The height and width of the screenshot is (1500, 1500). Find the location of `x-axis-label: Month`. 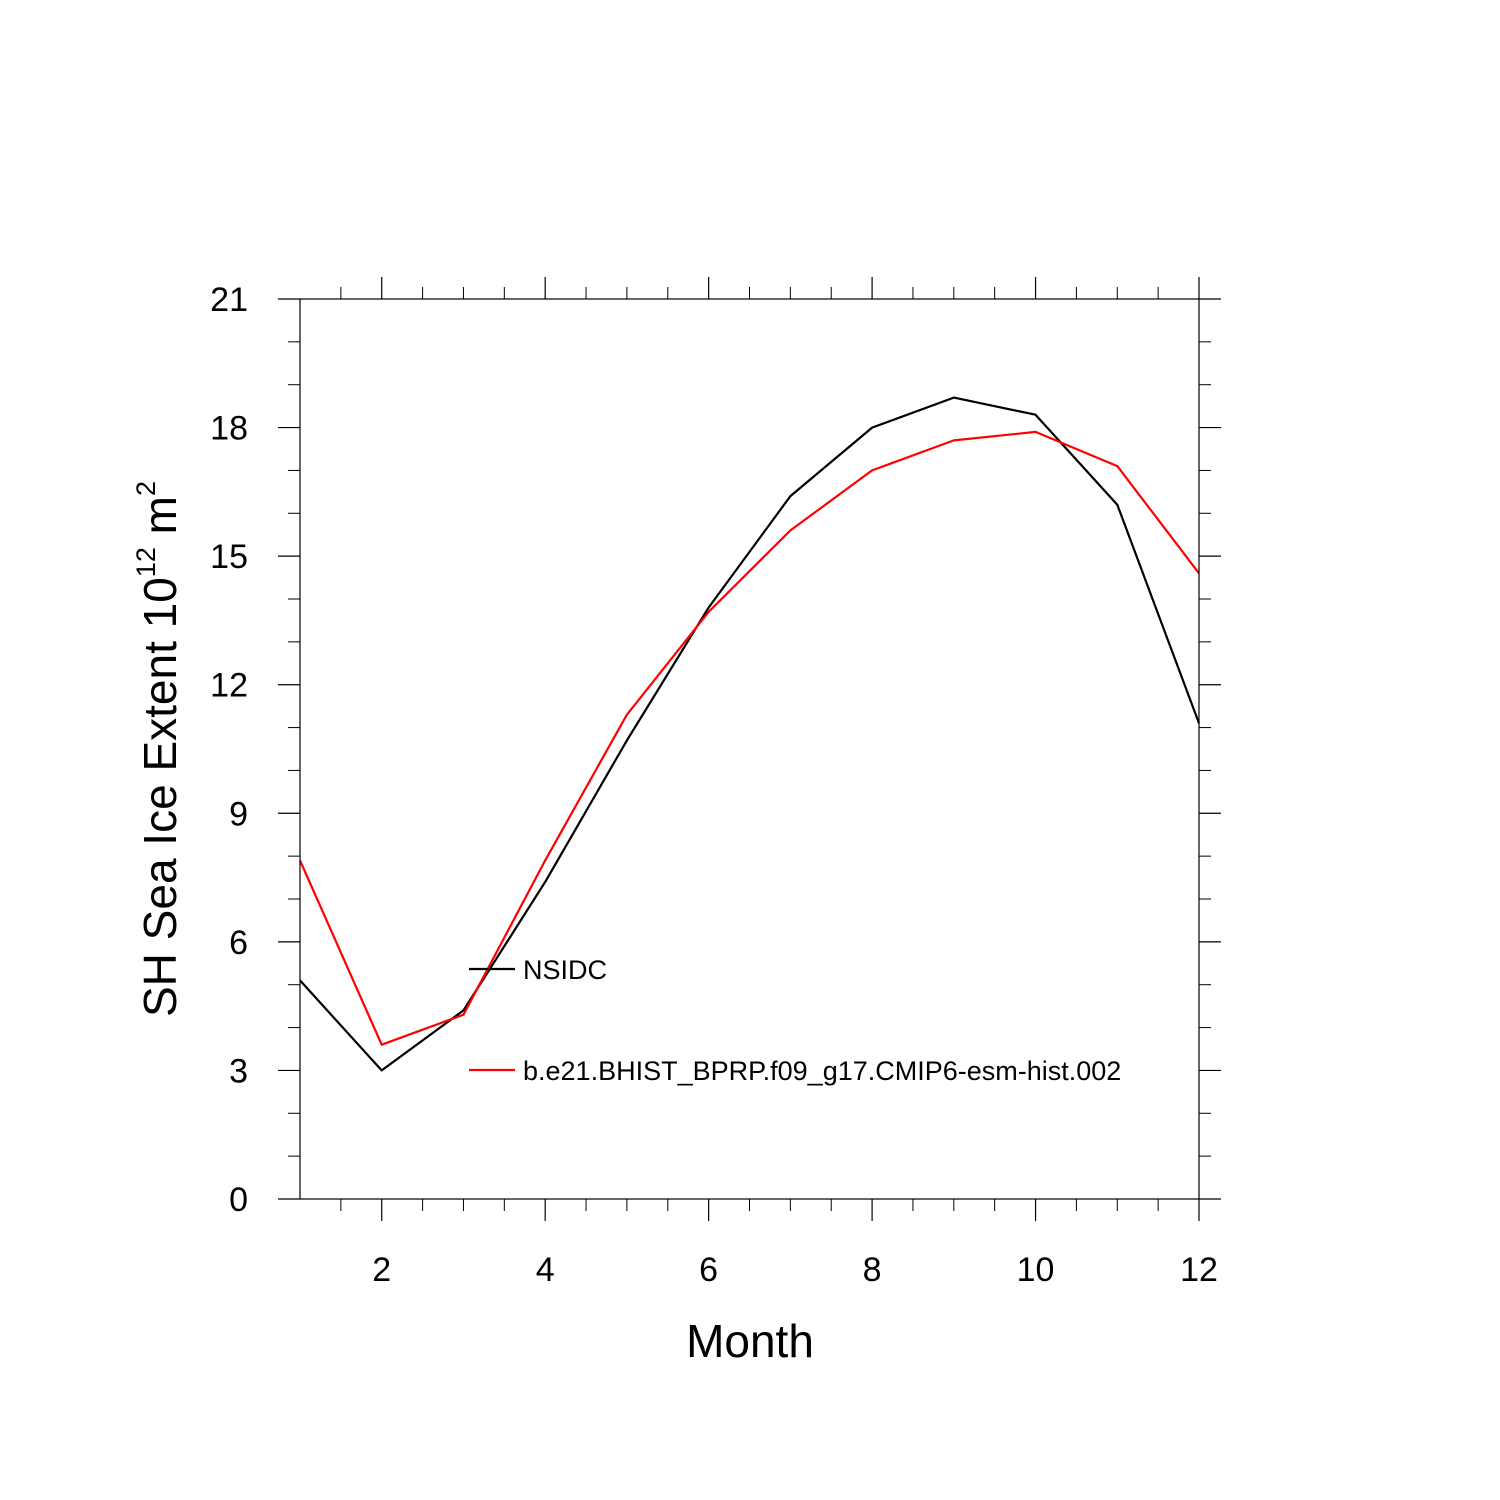

x-axis-label: Month is located at coordinates (750, 1341).